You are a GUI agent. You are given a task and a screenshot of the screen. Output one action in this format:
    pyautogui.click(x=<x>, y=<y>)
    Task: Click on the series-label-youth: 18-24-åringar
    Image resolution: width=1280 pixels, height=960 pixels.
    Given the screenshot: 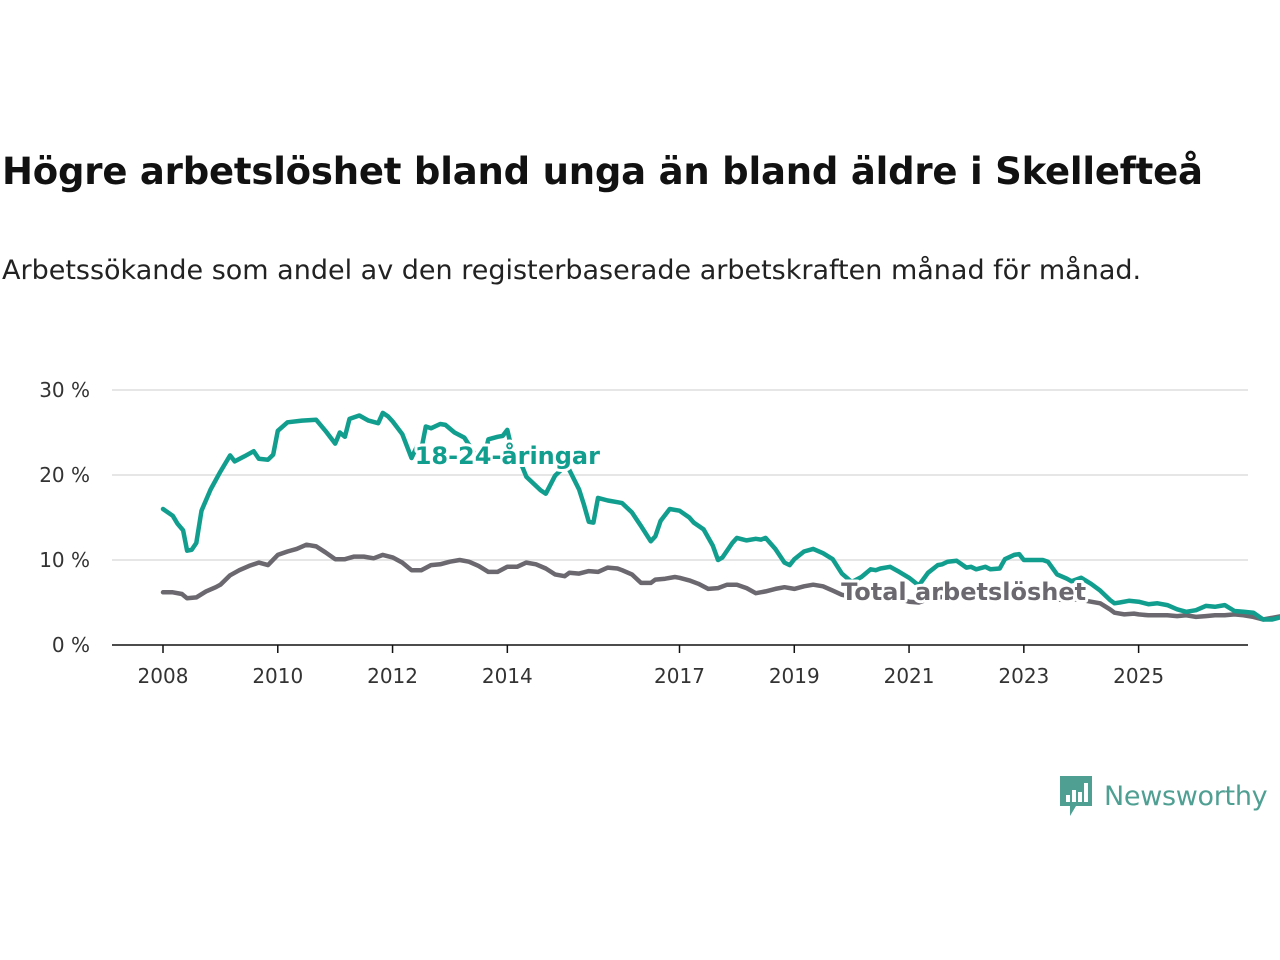 What is the action you would take?
    pyautogui.click(x=507, y=455)
    